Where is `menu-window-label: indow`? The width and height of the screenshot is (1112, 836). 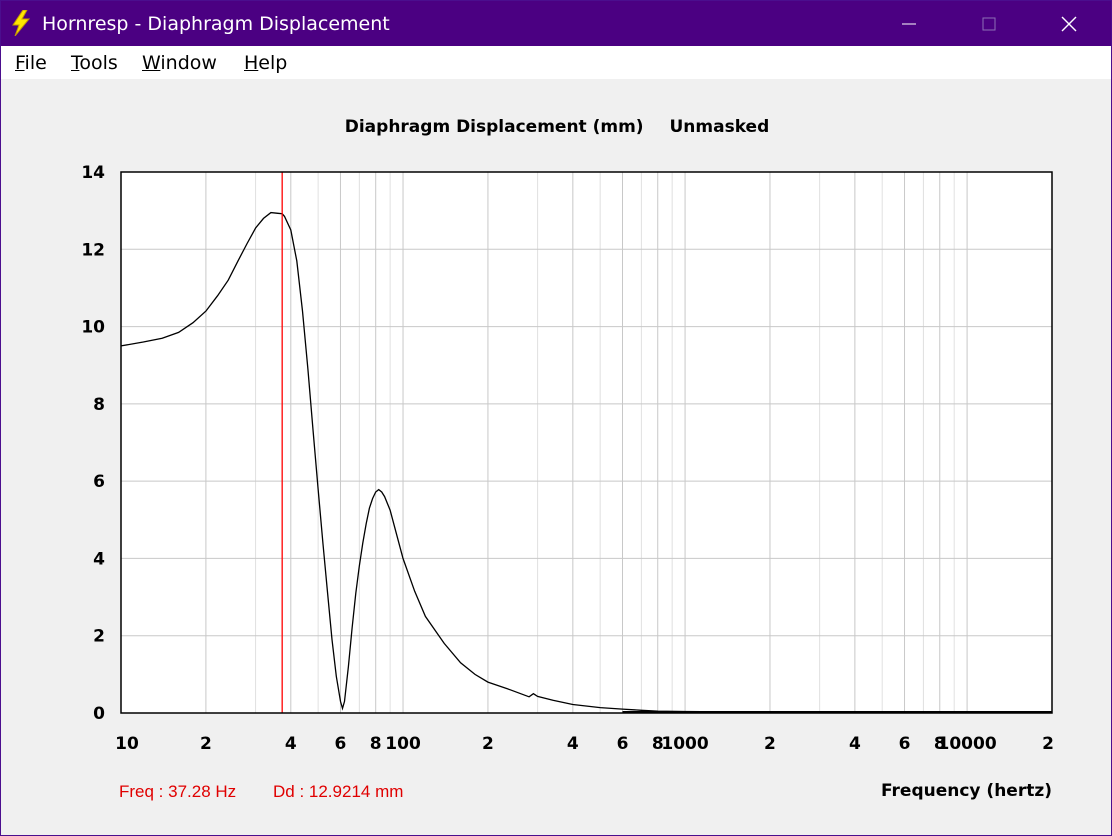
menu-window-label: indow is located at coordinates (188, 63).